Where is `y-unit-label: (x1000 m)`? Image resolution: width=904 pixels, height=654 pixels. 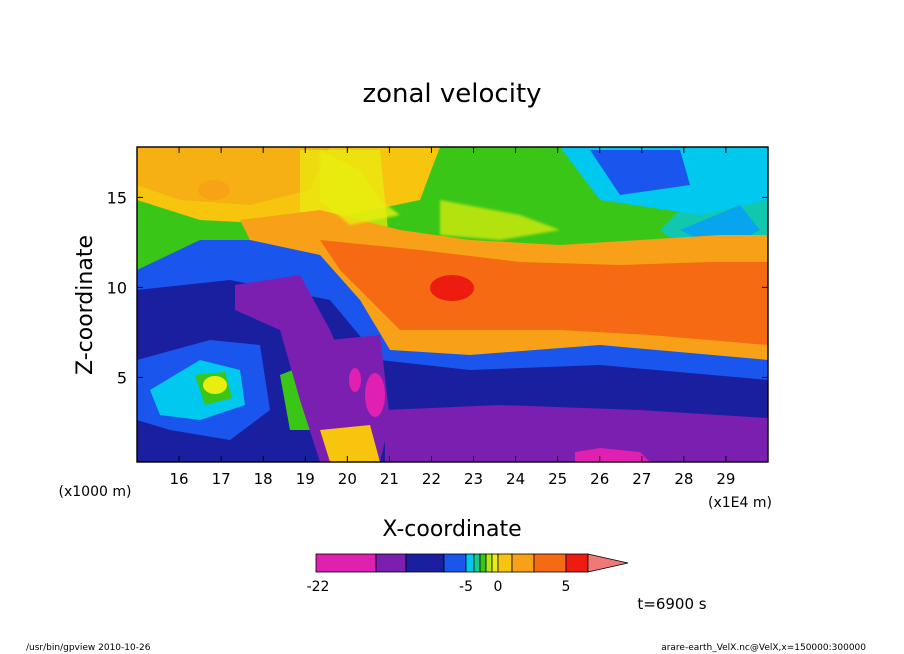
y-unit-label: (x1000 m) is located at coordinates (95, 492).